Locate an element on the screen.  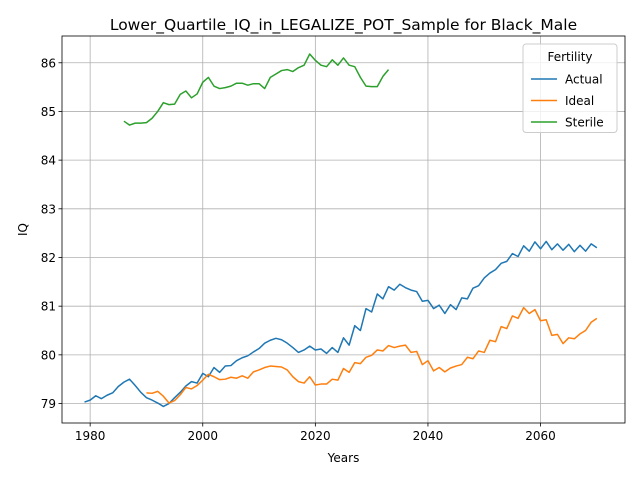
legend-label-sterile: Sterile is located at coordinates (584, 123).